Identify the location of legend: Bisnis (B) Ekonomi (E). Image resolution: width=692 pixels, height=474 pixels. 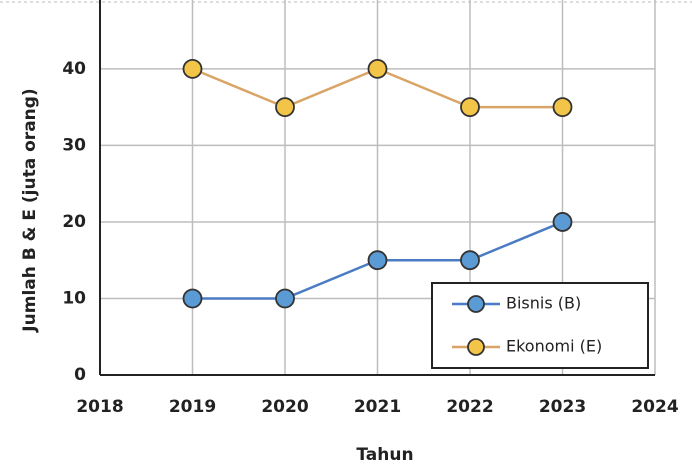
(540, 325).